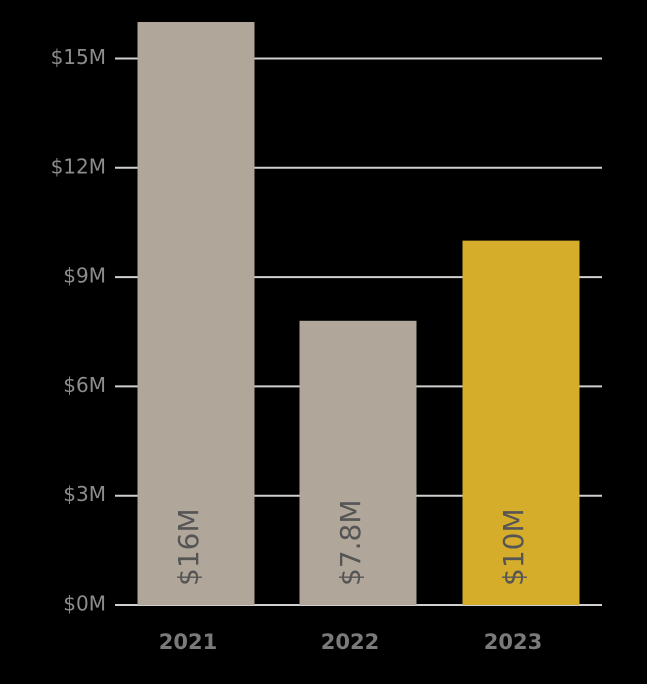 The image size is (647, 684). I want to click on x-tick-label: 2022, so click(350, 642).